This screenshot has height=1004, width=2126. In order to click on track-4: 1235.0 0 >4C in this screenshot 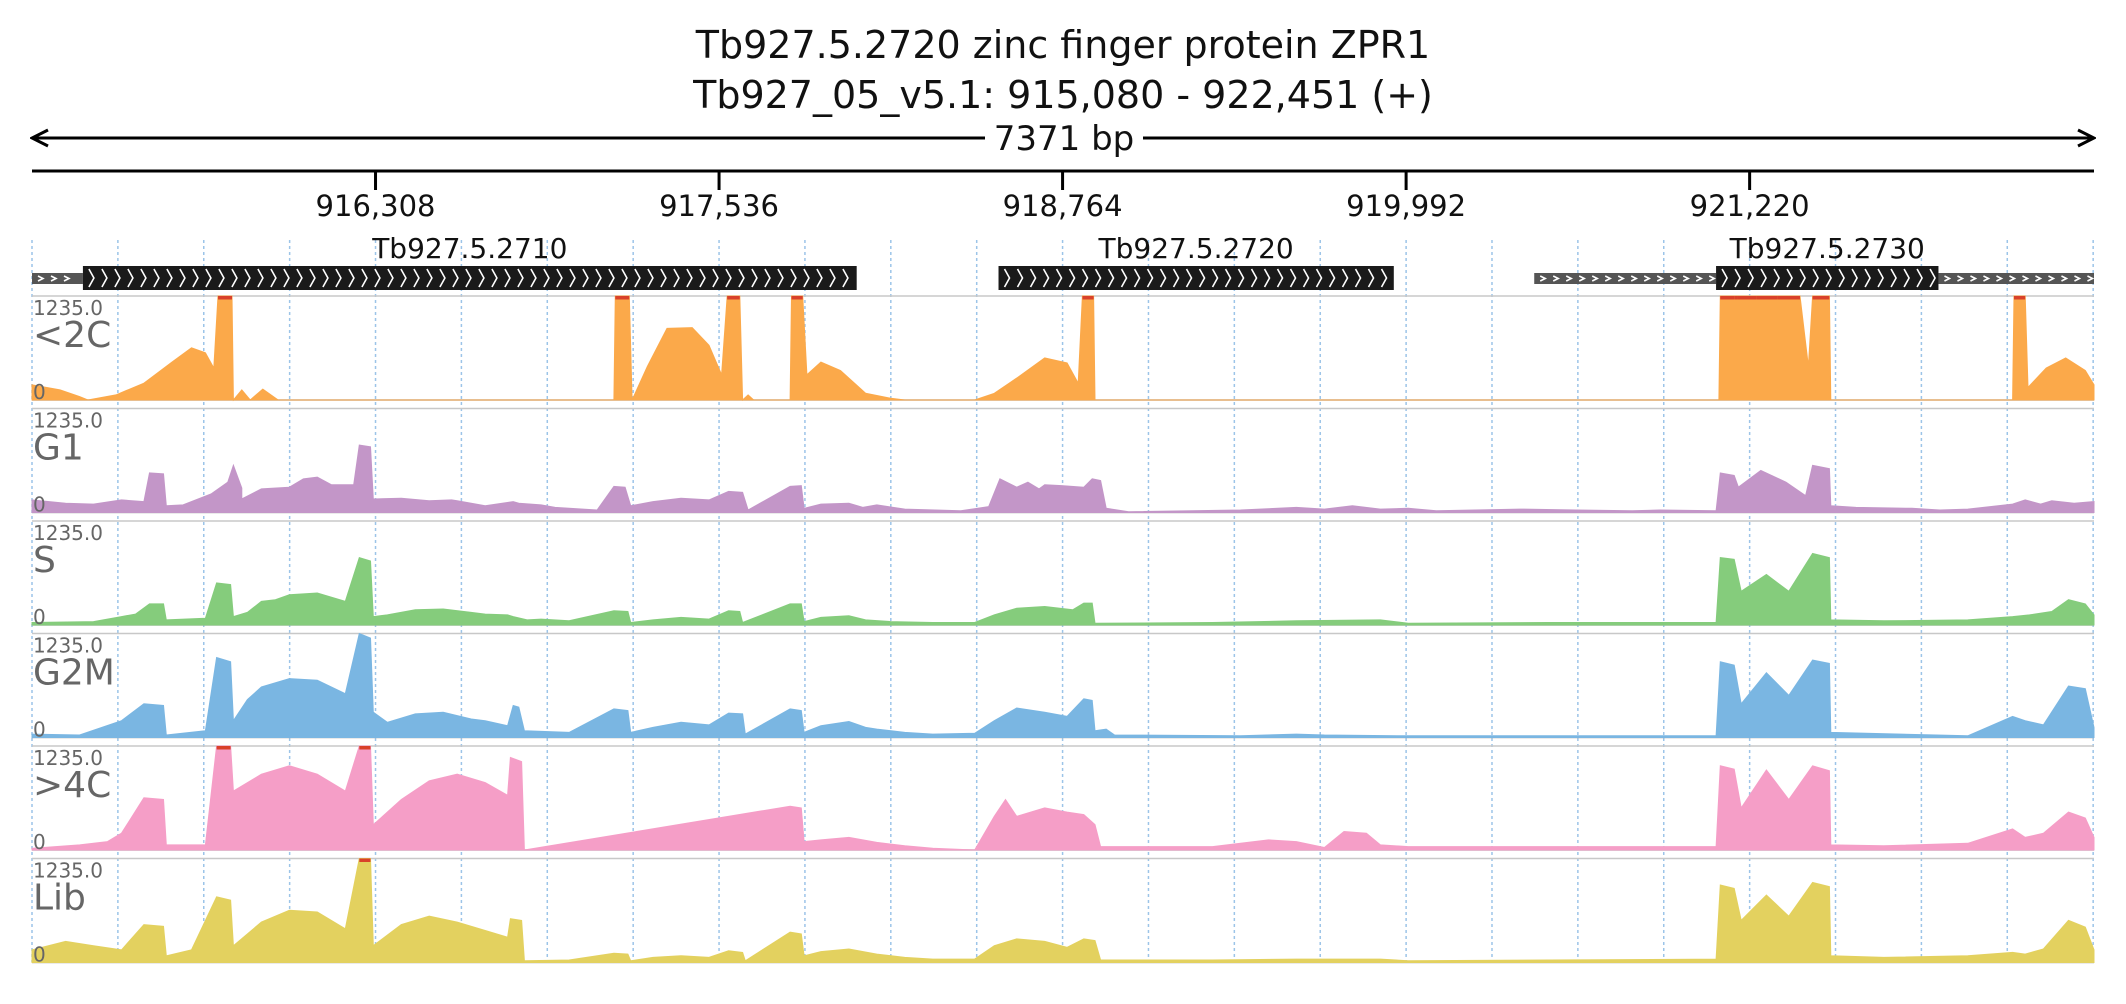, I will do `click(1063, 799)`.